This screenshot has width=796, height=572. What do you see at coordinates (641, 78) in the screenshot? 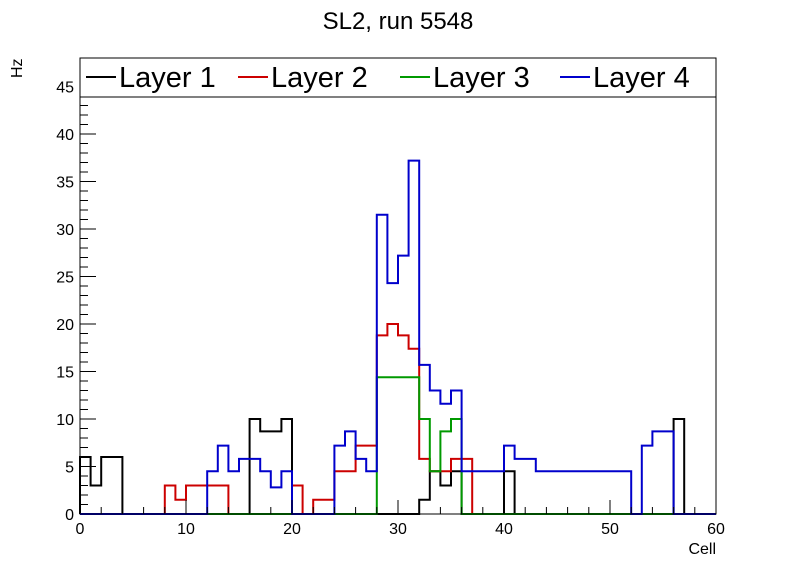
I see `legend-label-layer-4: Layer 4` at bounding box center [641, 78].